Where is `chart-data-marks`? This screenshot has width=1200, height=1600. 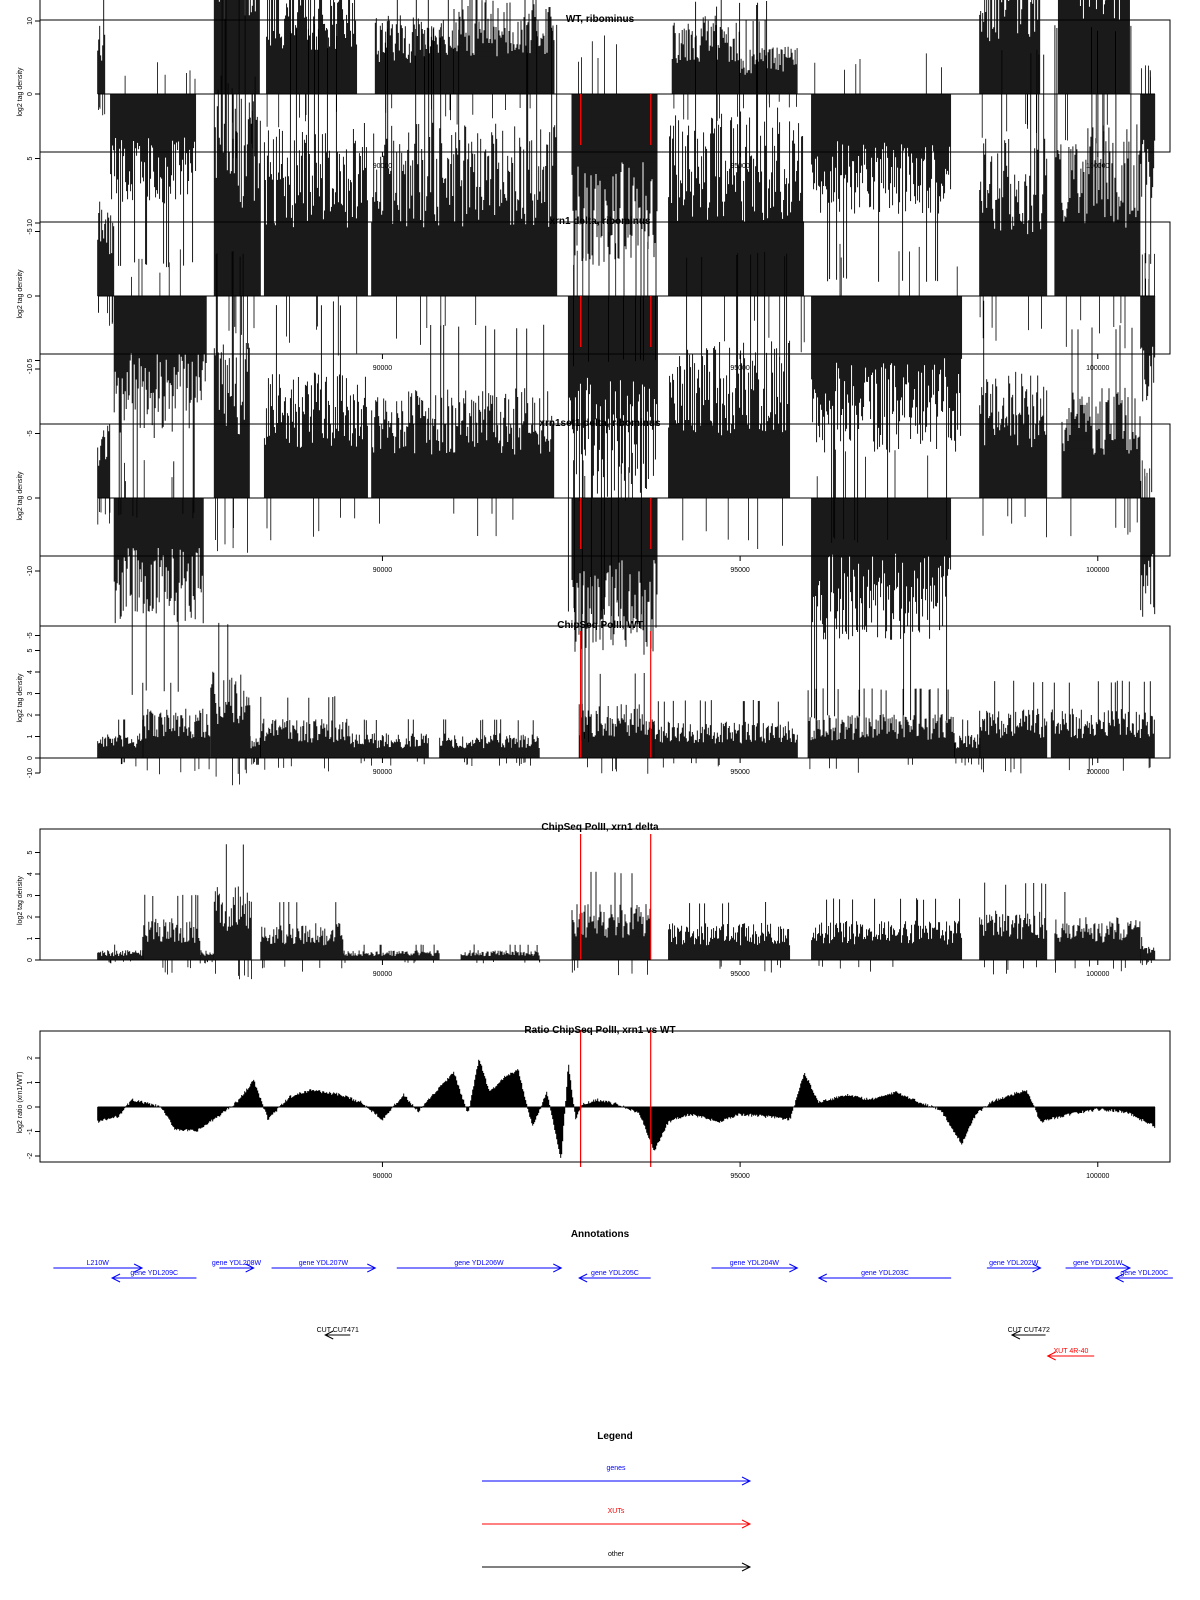
chart-data-marks is located at coordinates (626, 912).